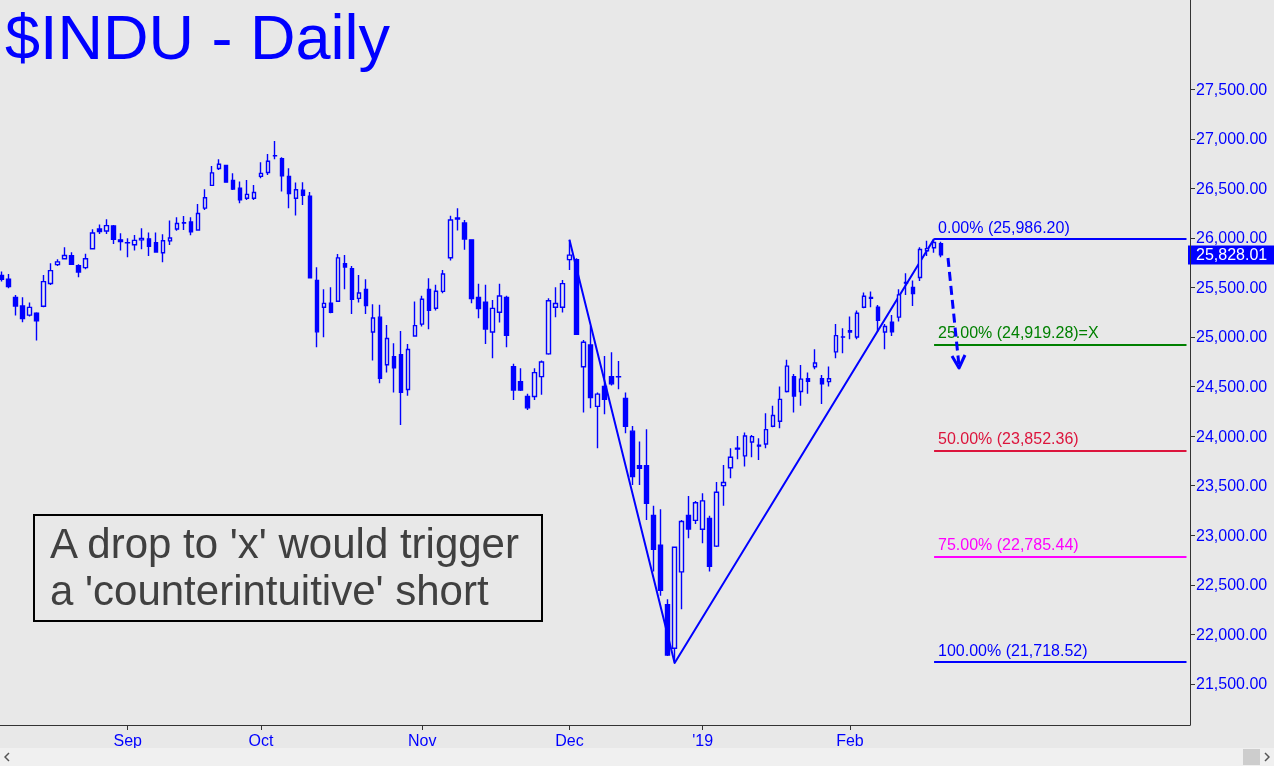 Image resolution: width=1274 pixels, height=766 pixels. I want to click on y-tick-label: 26,500.00, so click(1232, 188).